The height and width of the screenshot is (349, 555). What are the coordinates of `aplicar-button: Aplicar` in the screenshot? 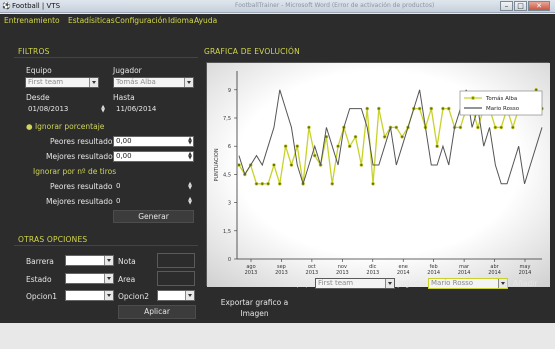 It's located at (157, 312).